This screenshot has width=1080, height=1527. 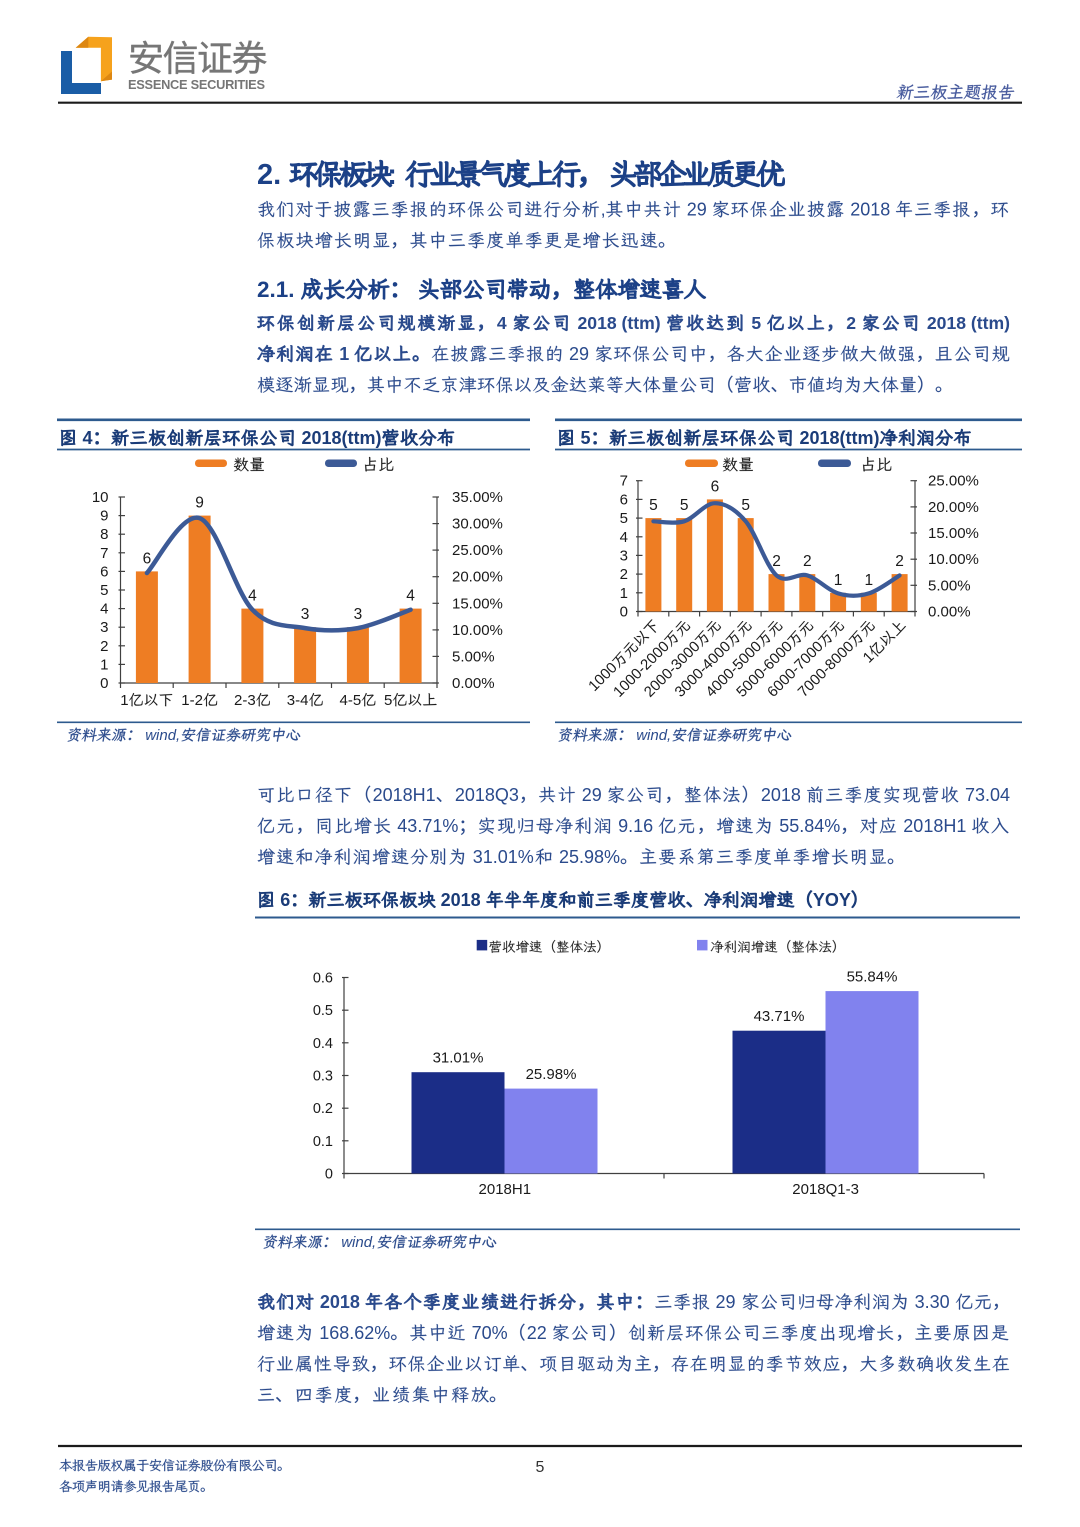 What do you see at coordinates (832, 900) in the screenshot?
I see `svg-text: YOY` at bounding box center [832, 900].